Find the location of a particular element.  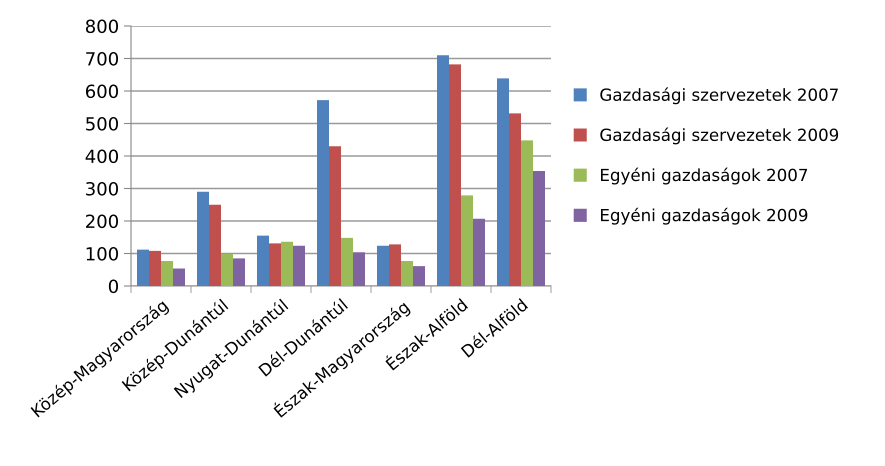

y-tick-label: 100 is located at coordinates (102, 253).